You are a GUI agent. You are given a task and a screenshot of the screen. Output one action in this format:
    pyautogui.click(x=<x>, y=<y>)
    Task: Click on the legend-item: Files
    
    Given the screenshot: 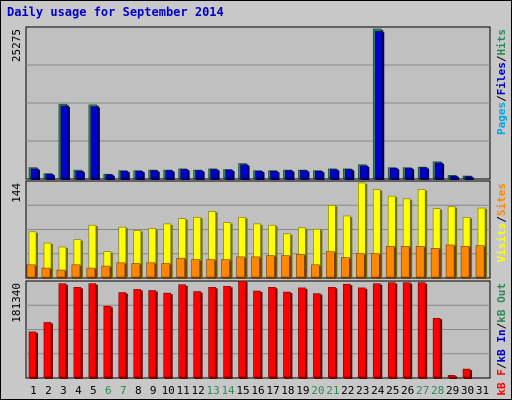 What is the action you would take?
    pyautogui.click(x=501, y=78)
    